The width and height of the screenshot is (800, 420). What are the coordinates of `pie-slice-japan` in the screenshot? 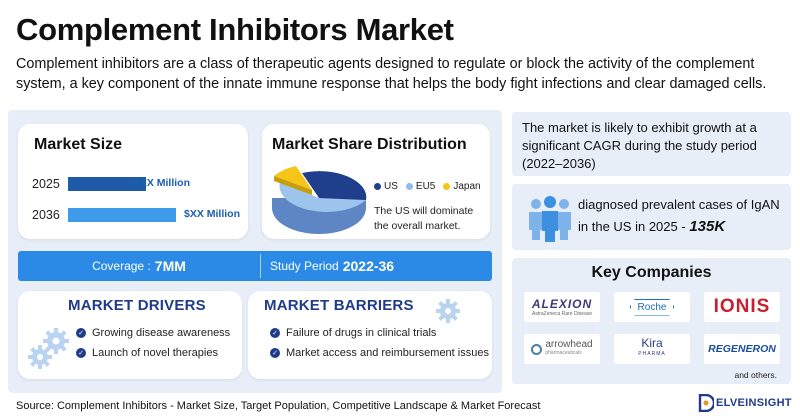 It's located at (293, 178).